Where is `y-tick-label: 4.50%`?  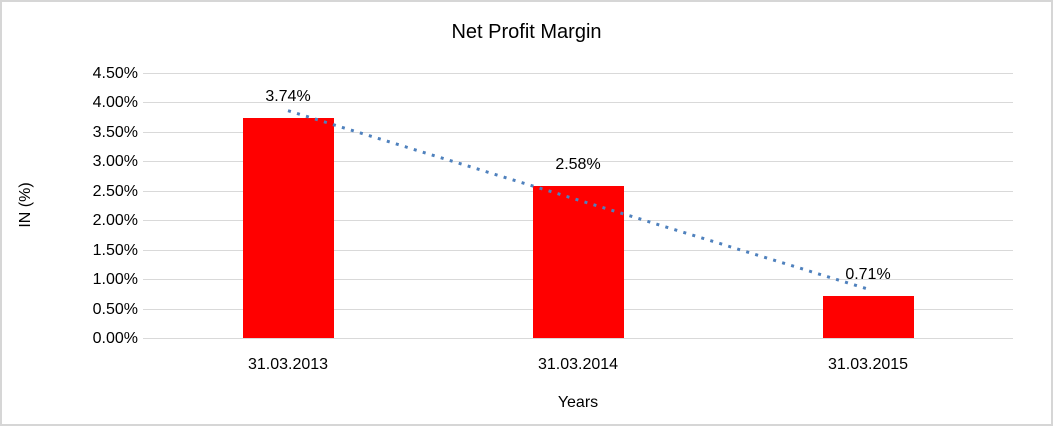 y-tick-label: 4.50% is located at coordinates (115, 73).